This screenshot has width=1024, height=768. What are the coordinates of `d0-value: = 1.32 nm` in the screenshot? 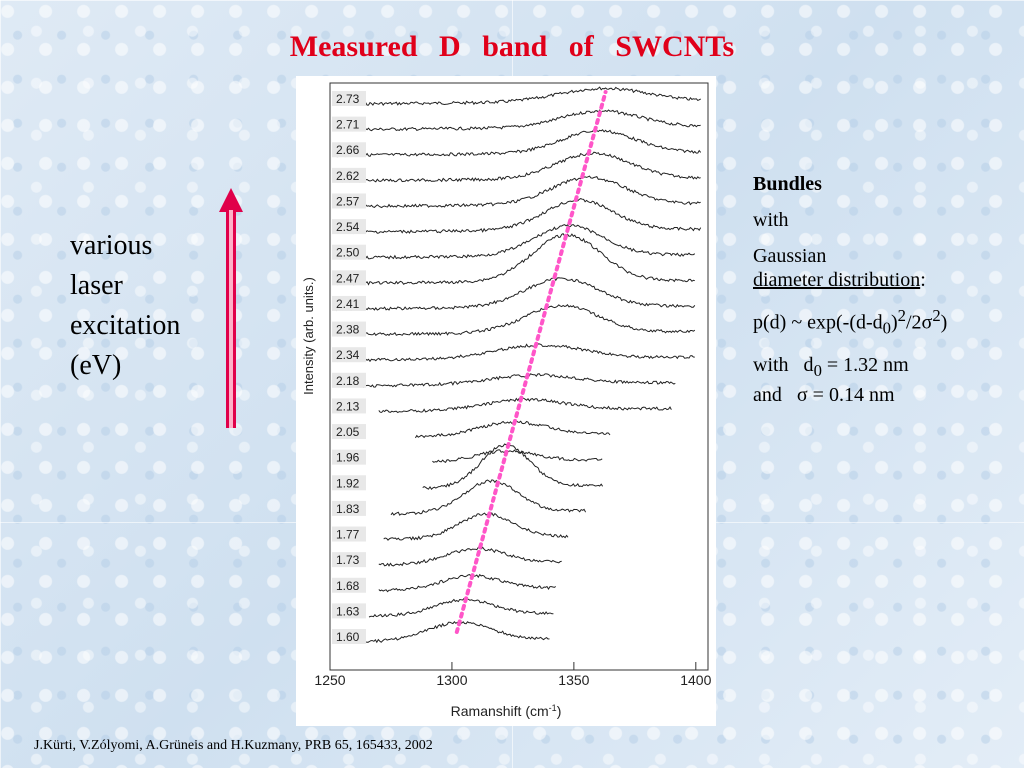 It's located at (865, 364).